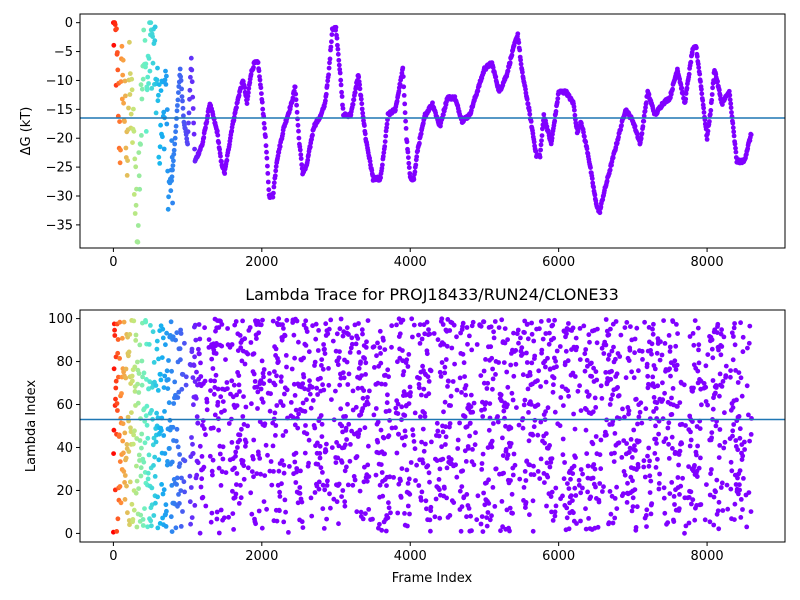 The image size is (800, 600). I want to click on lambda-x-axis-label: Frame Index, so click(432, 578).